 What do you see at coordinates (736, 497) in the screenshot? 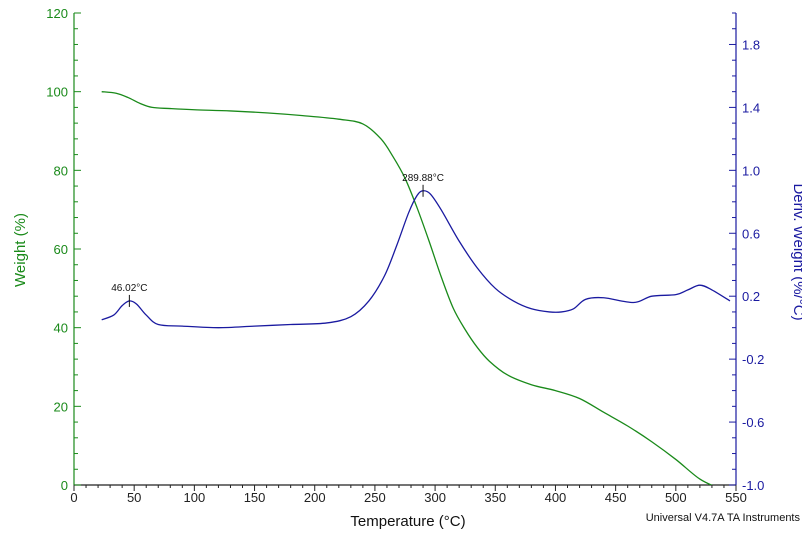
I see `x-tick-label: 550` at bounding box center [736, 497].